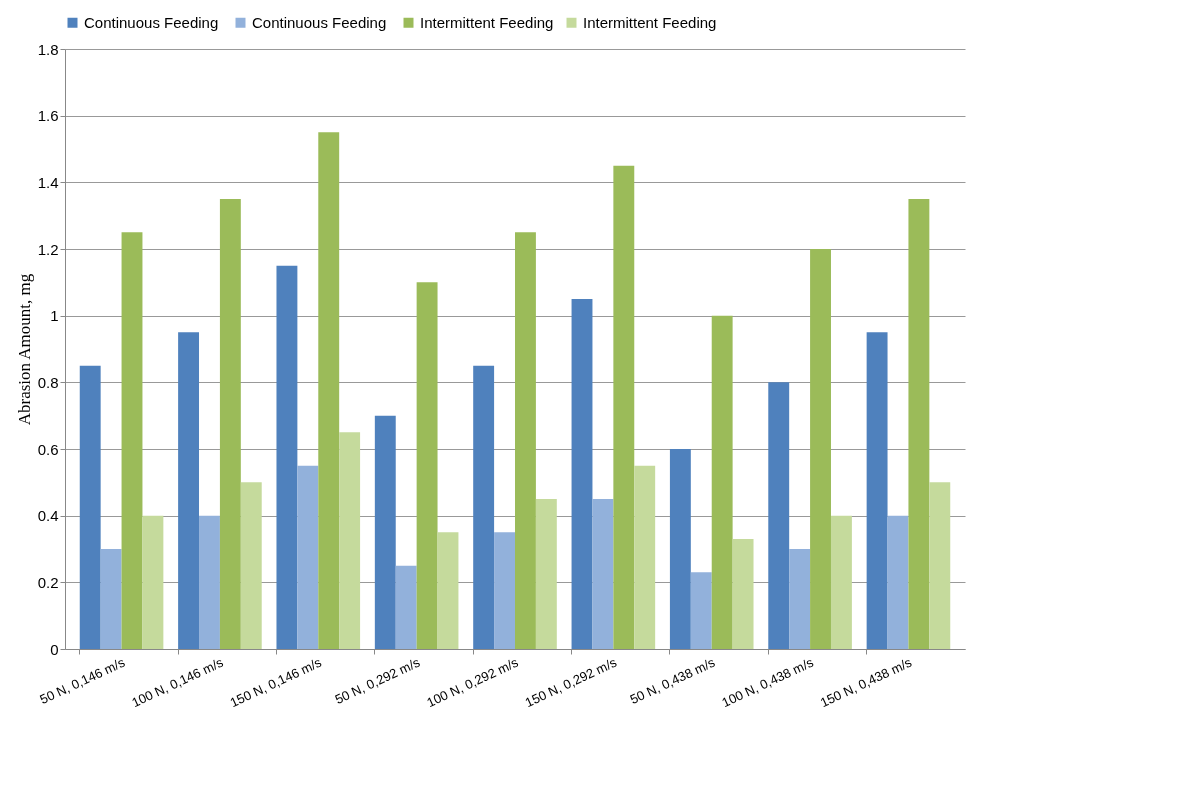 The height and width of the screenshot is (811, 1184). Describe the element at coordinates (177, 682) in the screenshot. I see `x-tick-label: 100 N, 0,146 m/s` at that location.